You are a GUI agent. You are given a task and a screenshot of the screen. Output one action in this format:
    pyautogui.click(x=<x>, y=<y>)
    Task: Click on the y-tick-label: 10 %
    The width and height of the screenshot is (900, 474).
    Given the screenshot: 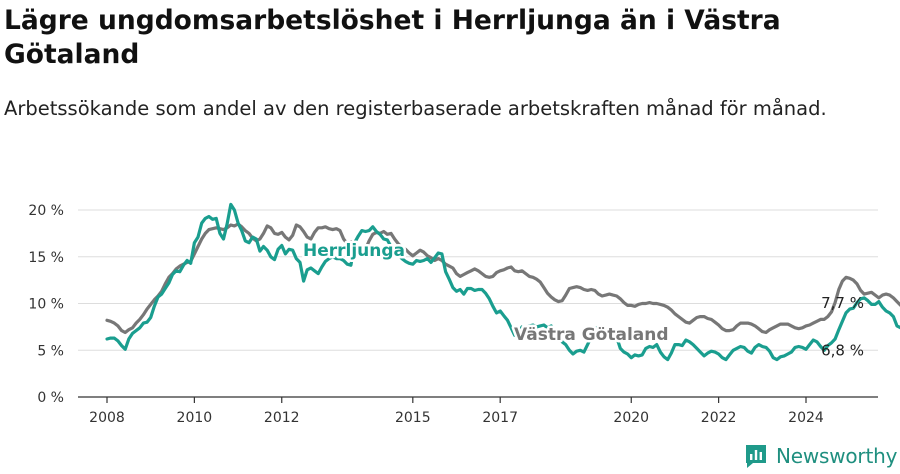 What is the action you would take?
    pyautogui.click(x=46, y=305)
    